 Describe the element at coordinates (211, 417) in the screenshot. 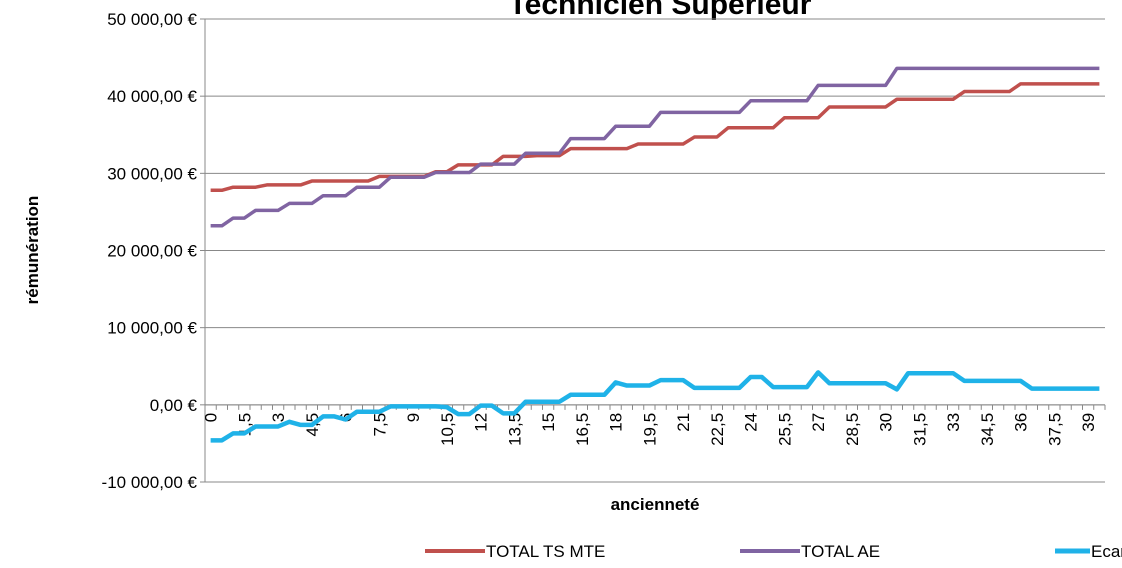

I see `x-tick-label: 0` at that location.